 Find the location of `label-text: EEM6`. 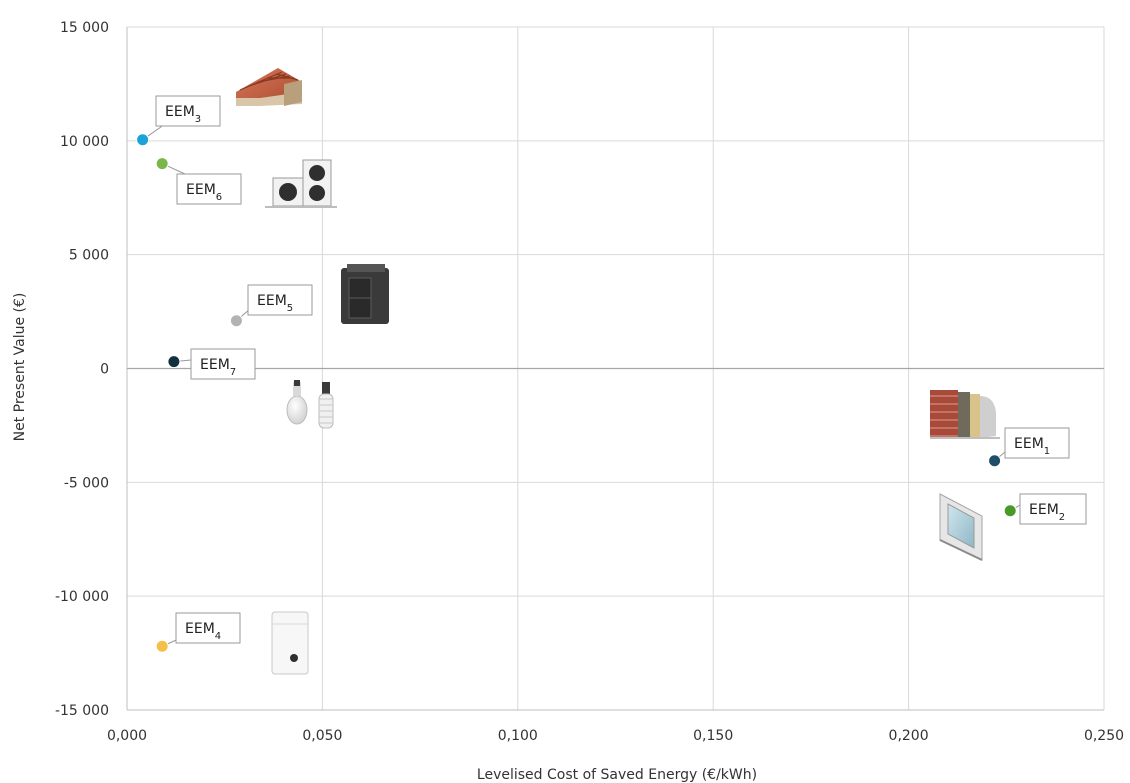

label-text: EEM6 is located at coordinates (204, 192).